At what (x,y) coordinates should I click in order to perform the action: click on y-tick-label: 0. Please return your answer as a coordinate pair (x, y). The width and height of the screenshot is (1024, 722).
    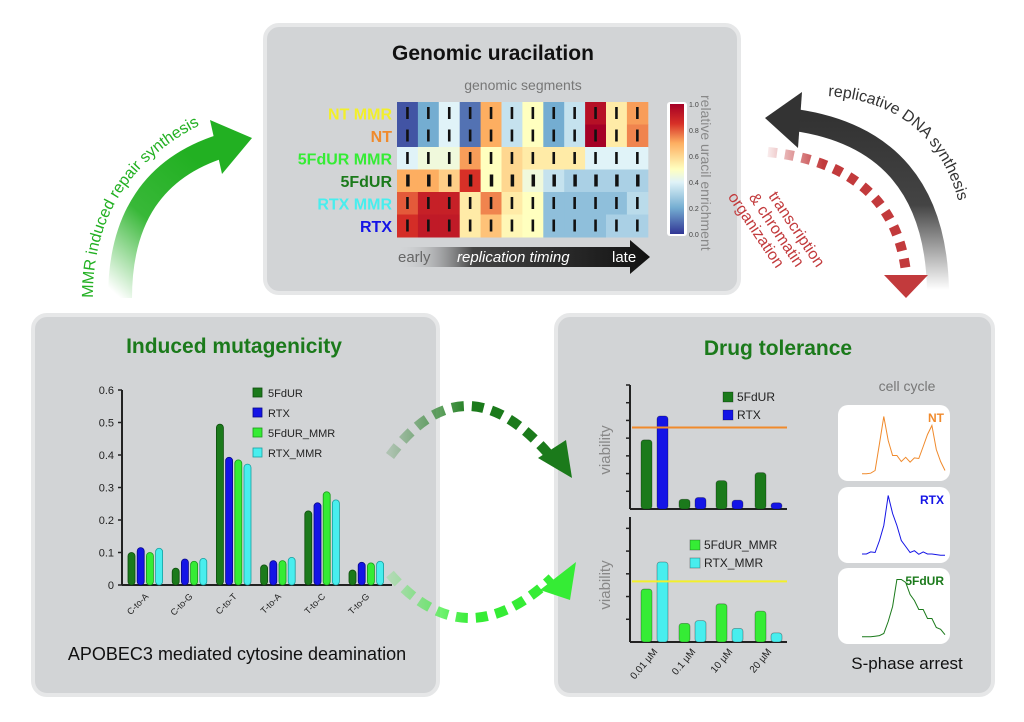
    Looking at the image, I should click on (111, 586).